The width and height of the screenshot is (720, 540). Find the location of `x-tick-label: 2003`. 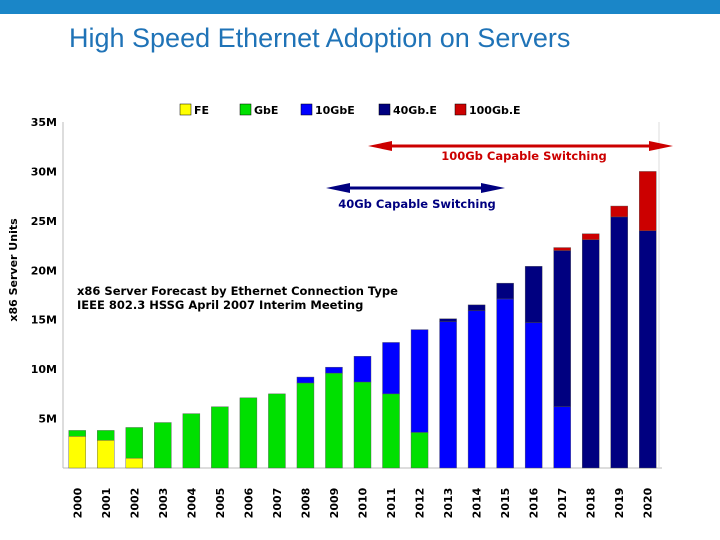

x-tick-label: 2003 is located at coordinates (163, 503).